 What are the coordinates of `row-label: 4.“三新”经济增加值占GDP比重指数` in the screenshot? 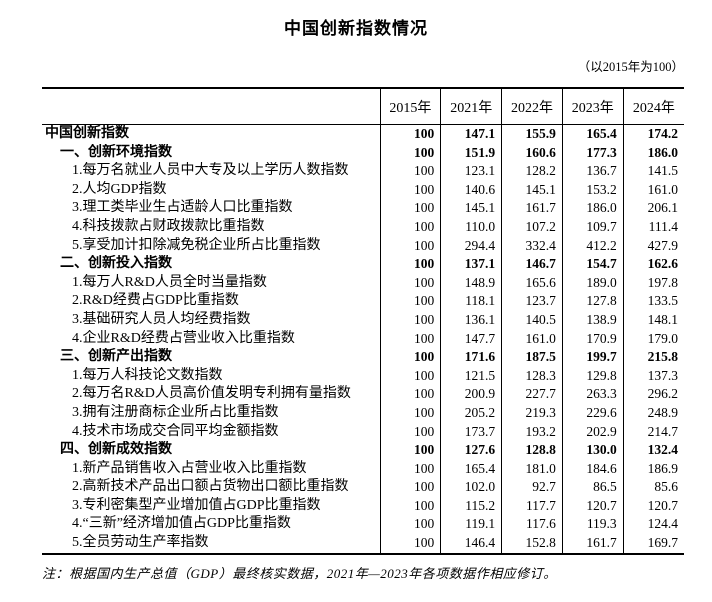 It's located at (181, 524).